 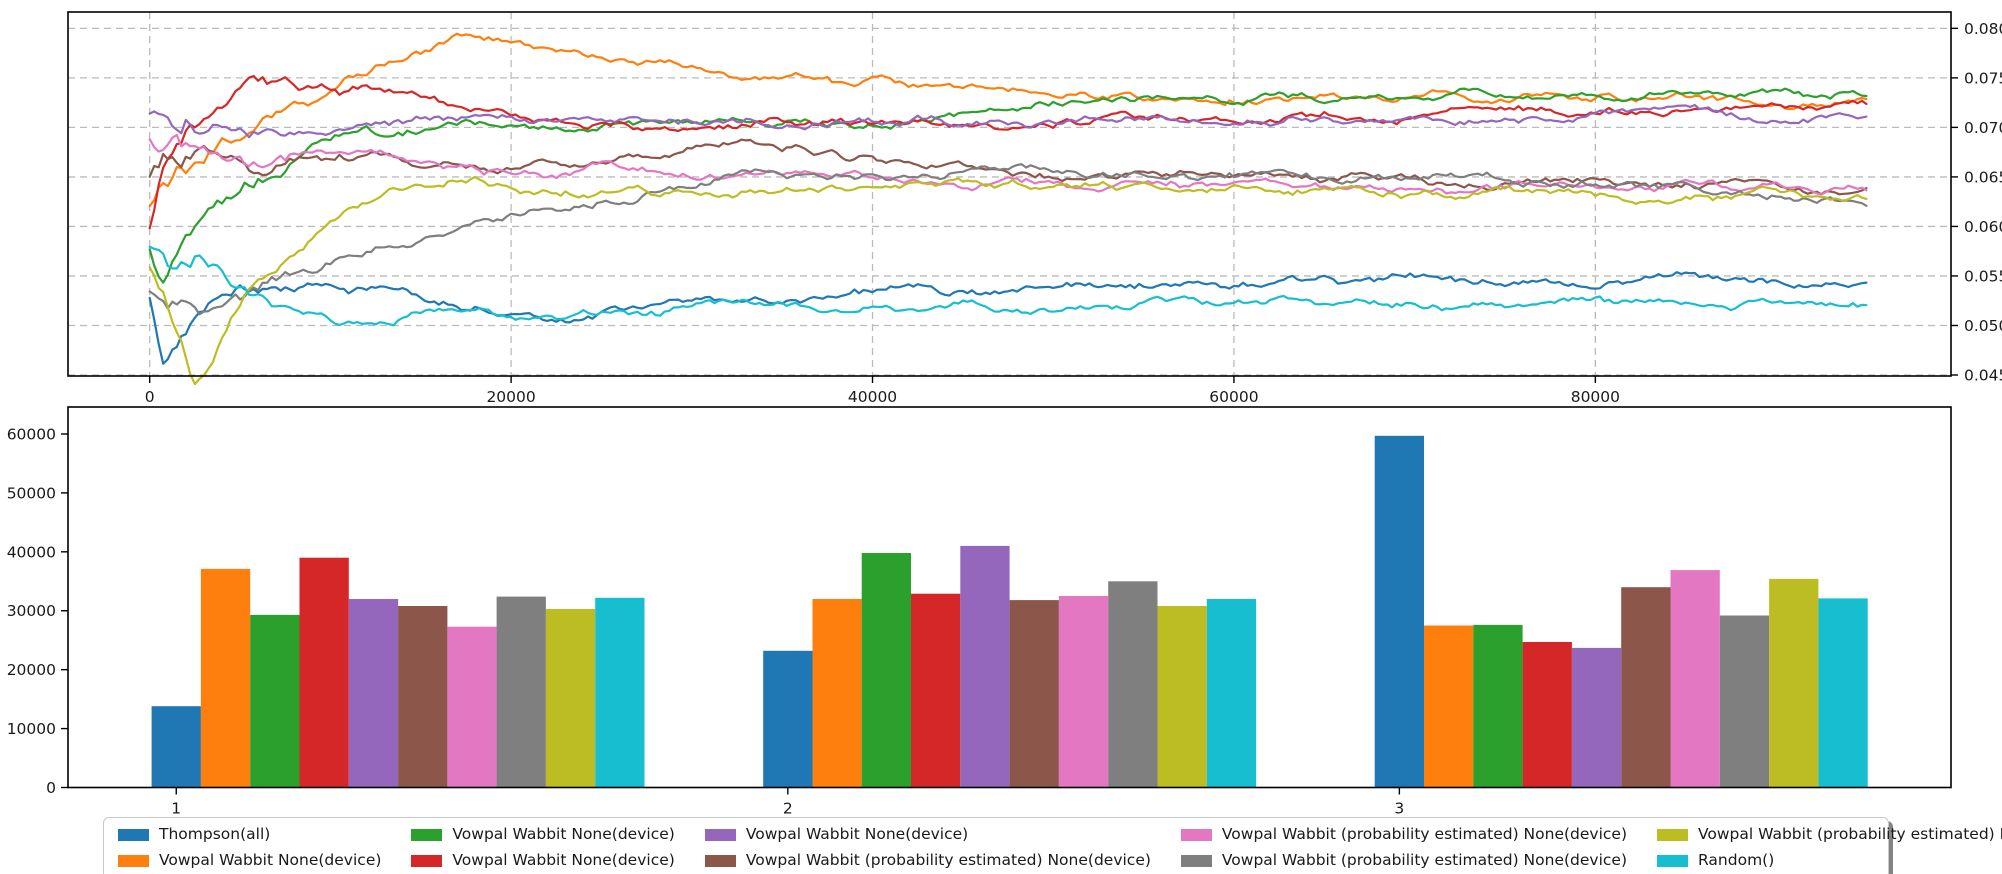 I want to click on bar-group2-series5, so click(x=1034, y=694).